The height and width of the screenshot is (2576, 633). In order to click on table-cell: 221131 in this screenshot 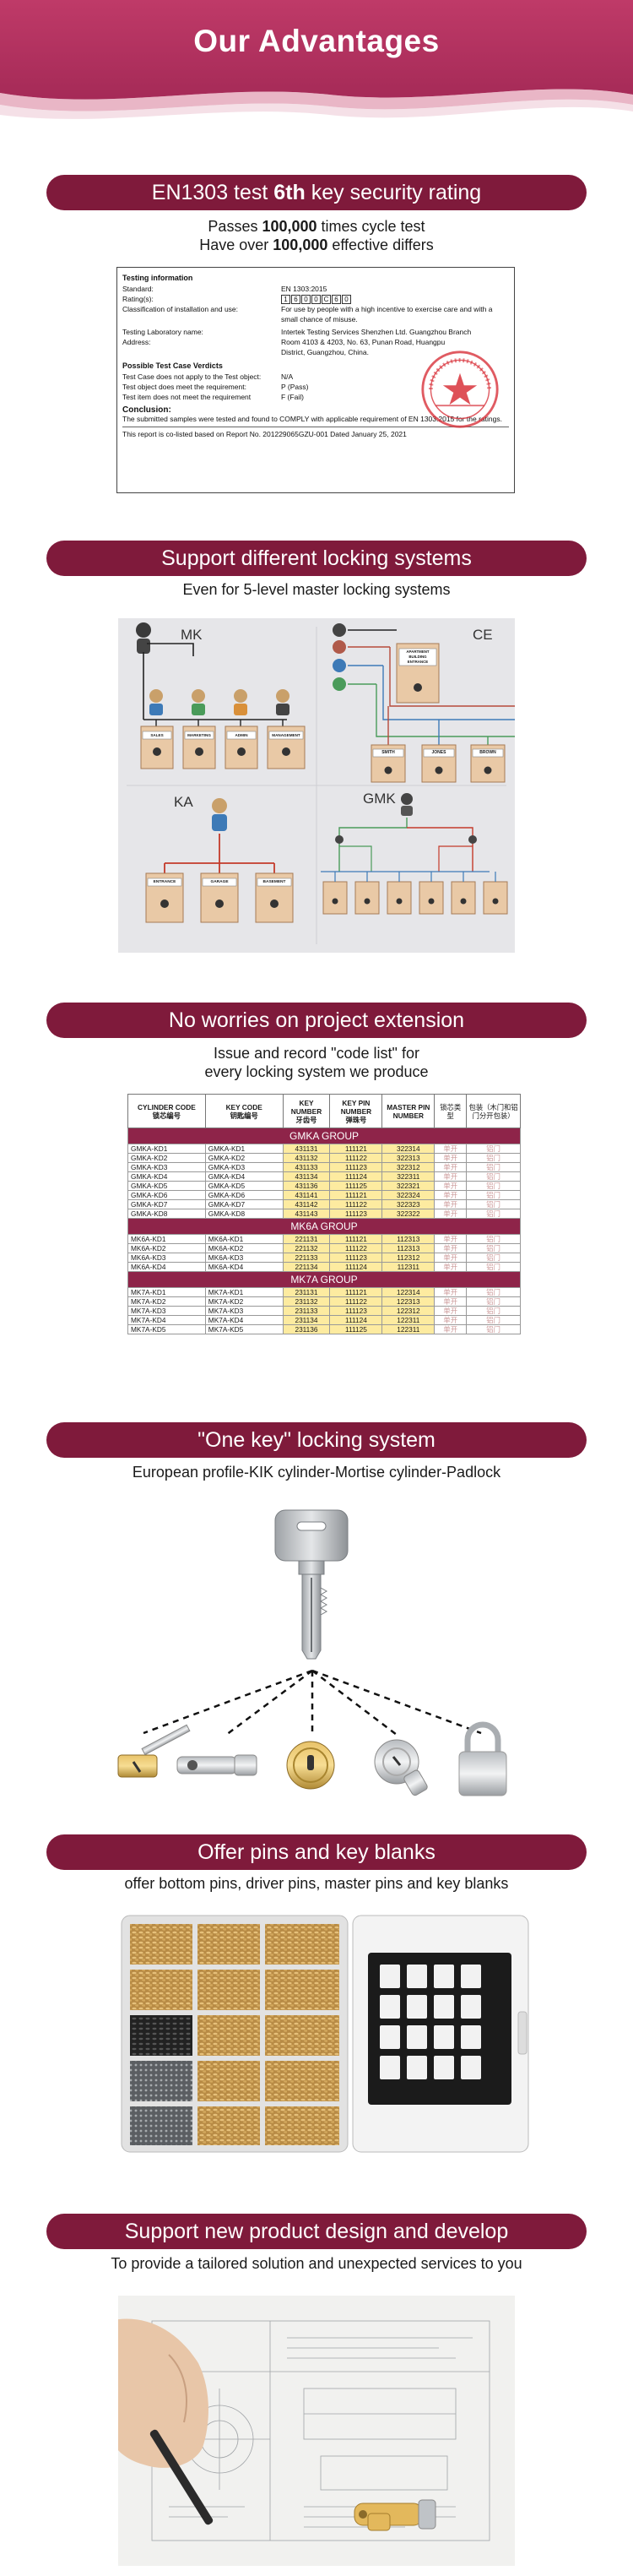, I will do `click(306, 1239)`.